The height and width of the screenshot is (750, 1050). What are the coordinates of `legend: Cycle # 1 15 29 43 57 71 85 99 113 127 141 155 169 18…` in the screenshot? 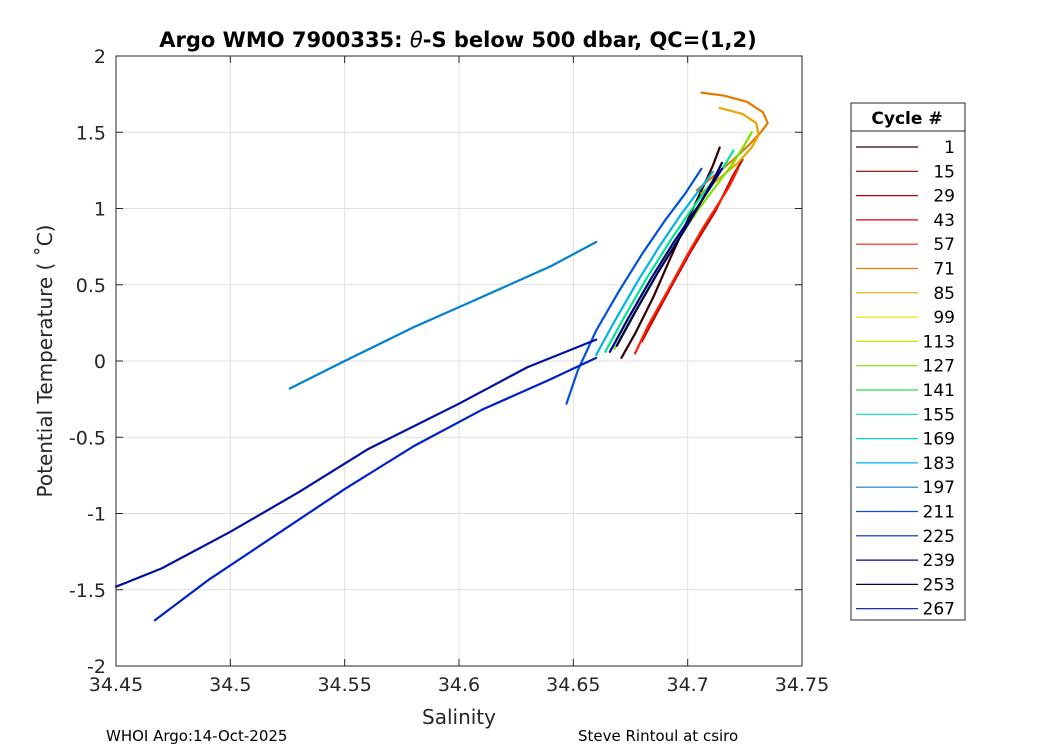 It's located at (908, 361).